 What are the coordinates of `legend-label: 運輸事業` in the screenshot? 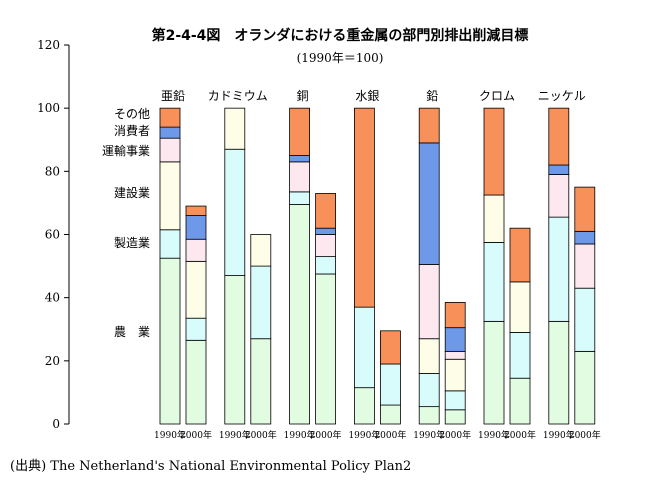 It's located at (126, 150).